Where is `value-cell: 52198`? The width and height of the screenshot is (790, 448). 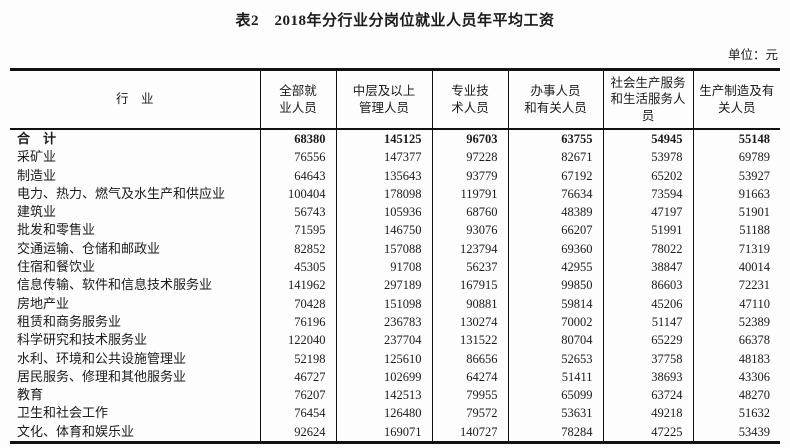 value-cell: 52198 is located at coordinates (298, 358).